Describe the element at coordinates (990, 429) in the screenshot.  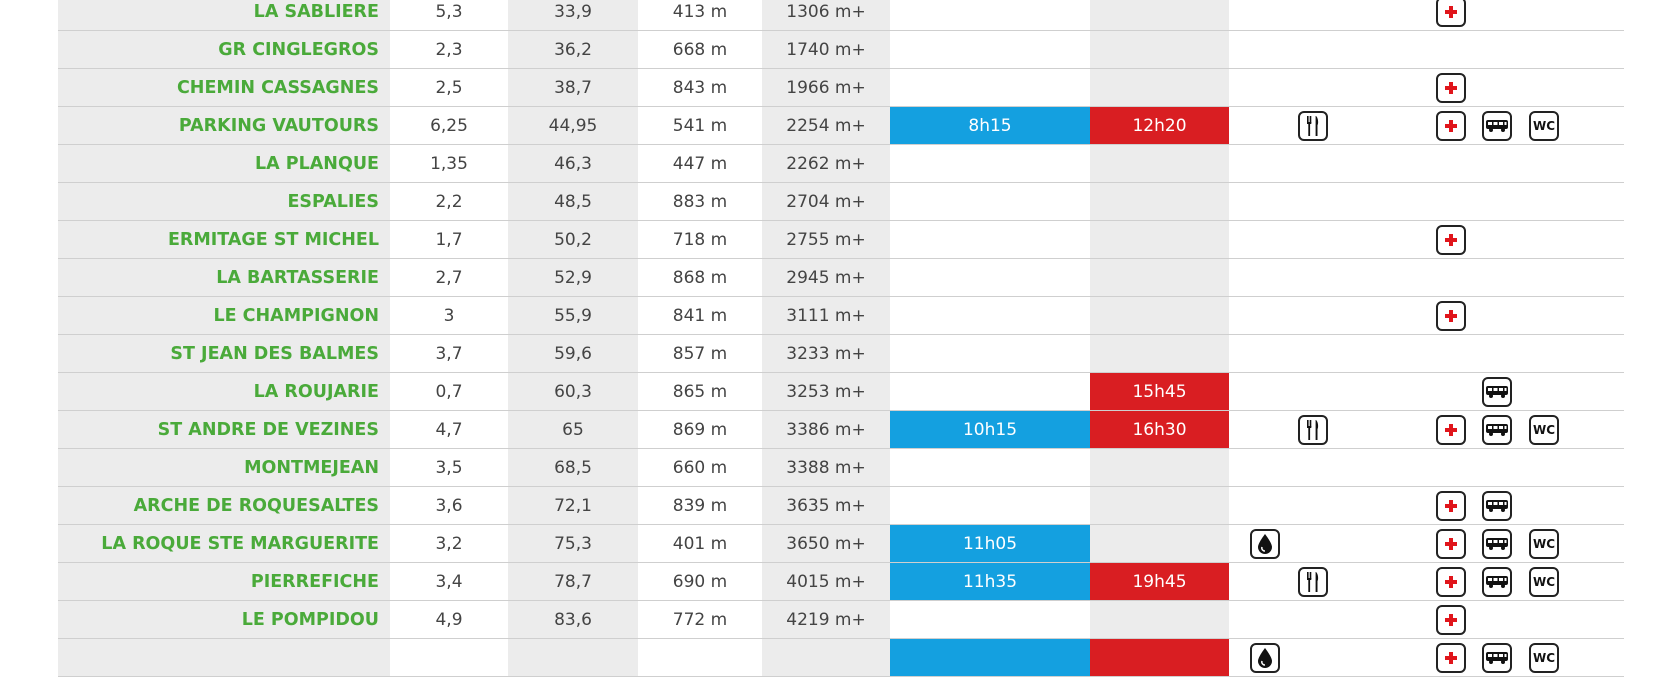
I see `opening-time: 10h15` at that location.